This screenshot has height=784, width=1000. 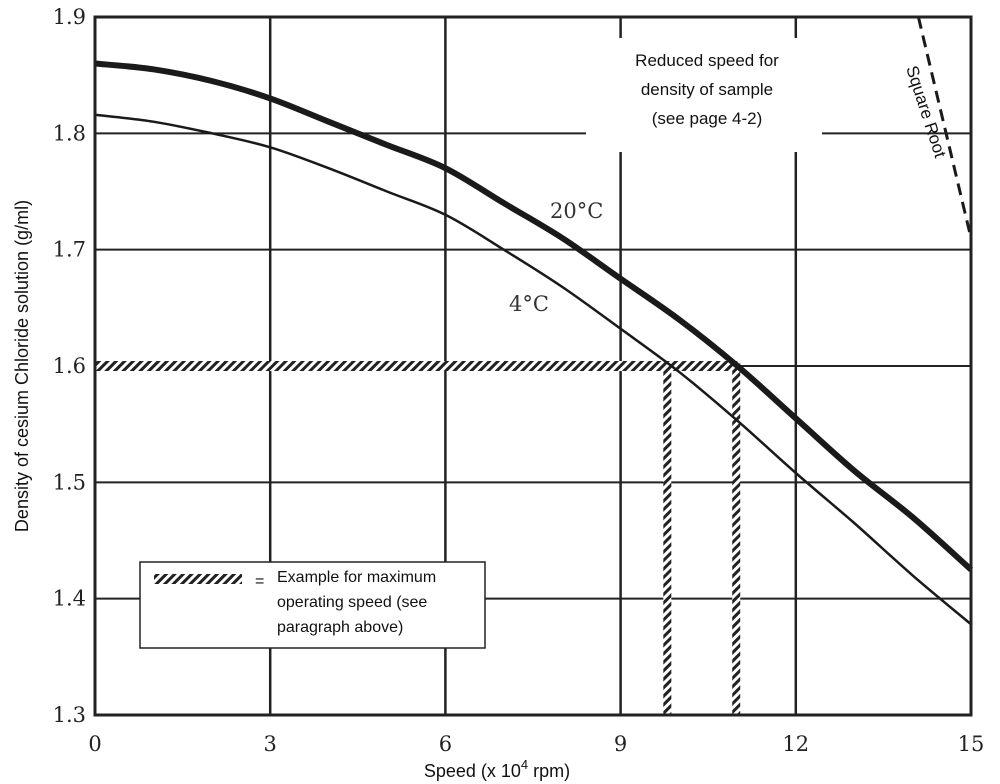 What do you see at coordinates (736, 538) in the screenshot?
I see `example-speed-line-20c` at bounding box center [736, 538].